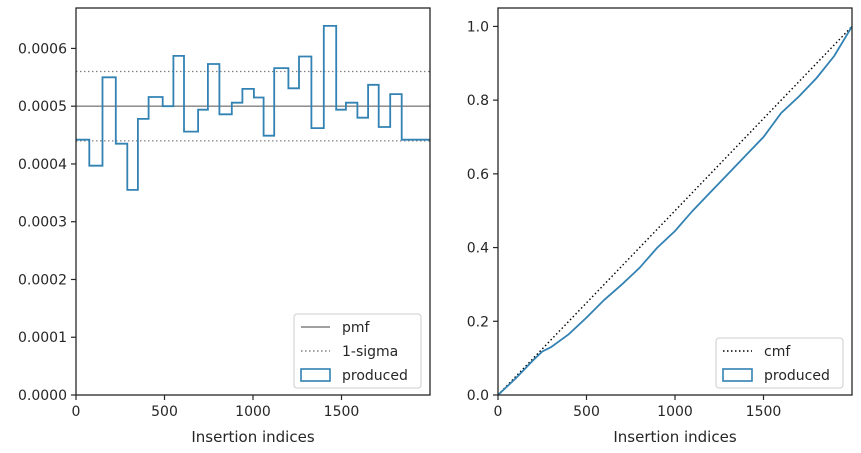  Describe the element at coordinates (356, 328) in the screenshot. I see `legend-label: pmf` at that location.